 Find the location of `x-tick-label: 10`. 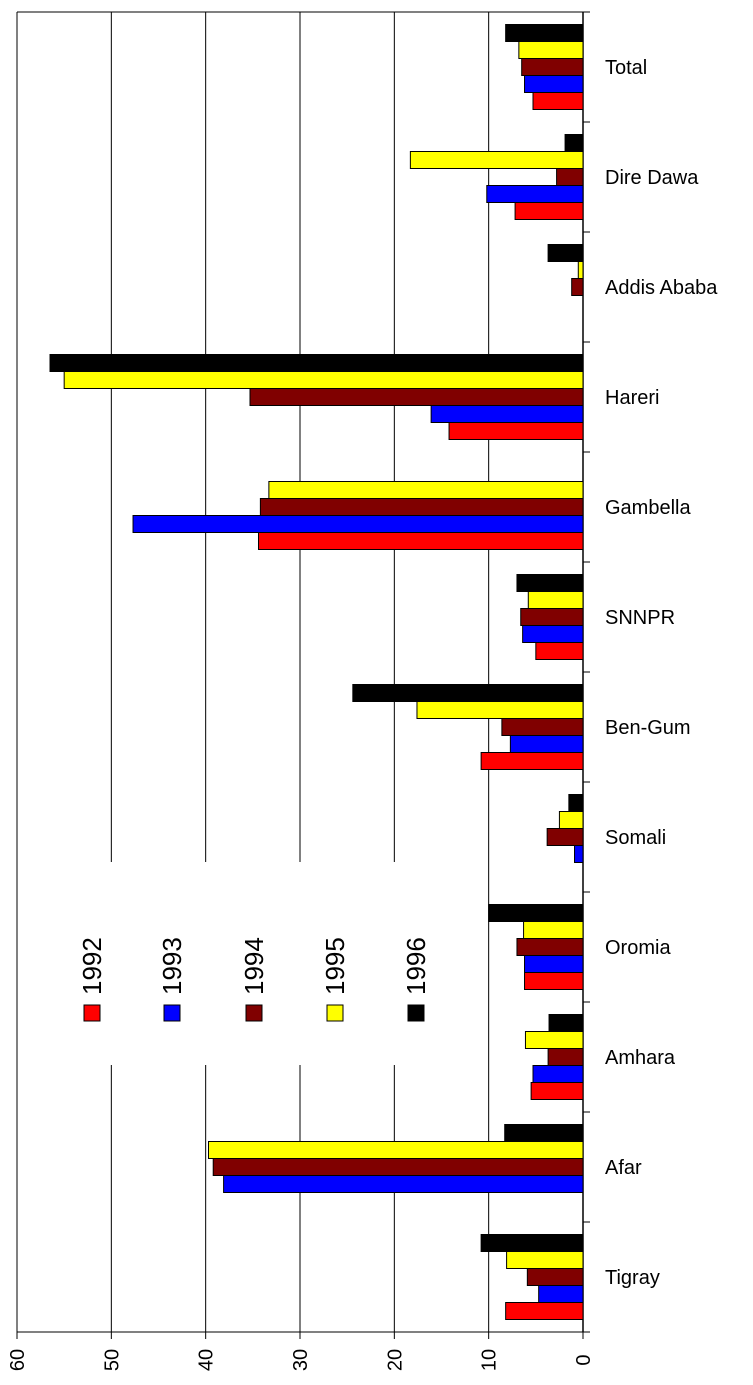

x-tick-label: 10 is located at coordinates (490, 1360).